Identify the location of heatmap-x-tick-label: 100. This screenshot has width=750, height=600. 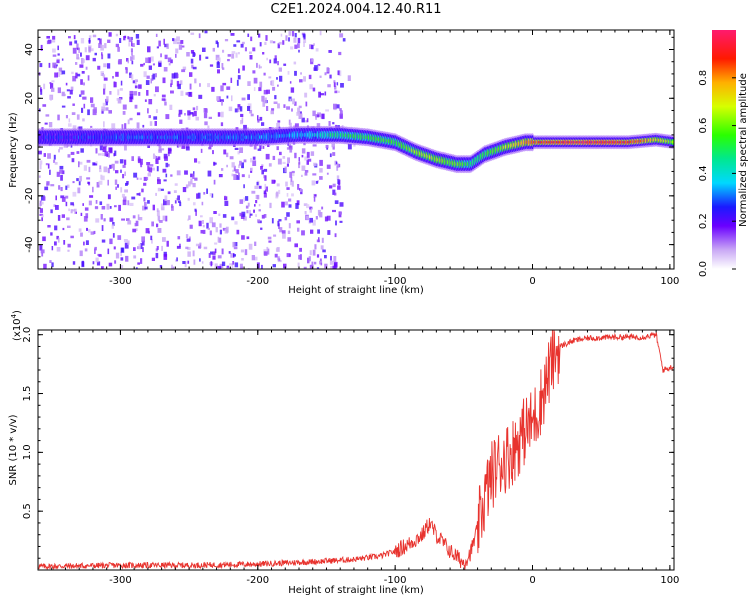
(669, 281).